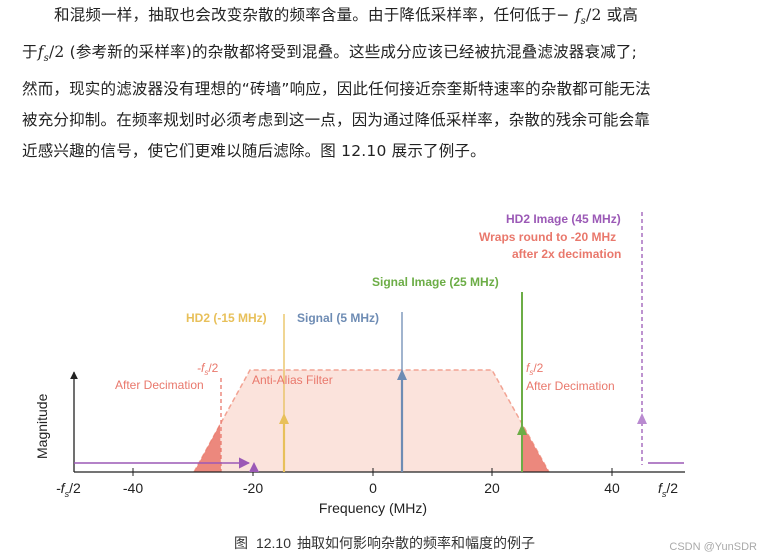 This screenshot has height=560, width=769. Describe the element at coordinates (492, 488) in the screenshot. I see `tick-label: 20` at that location.